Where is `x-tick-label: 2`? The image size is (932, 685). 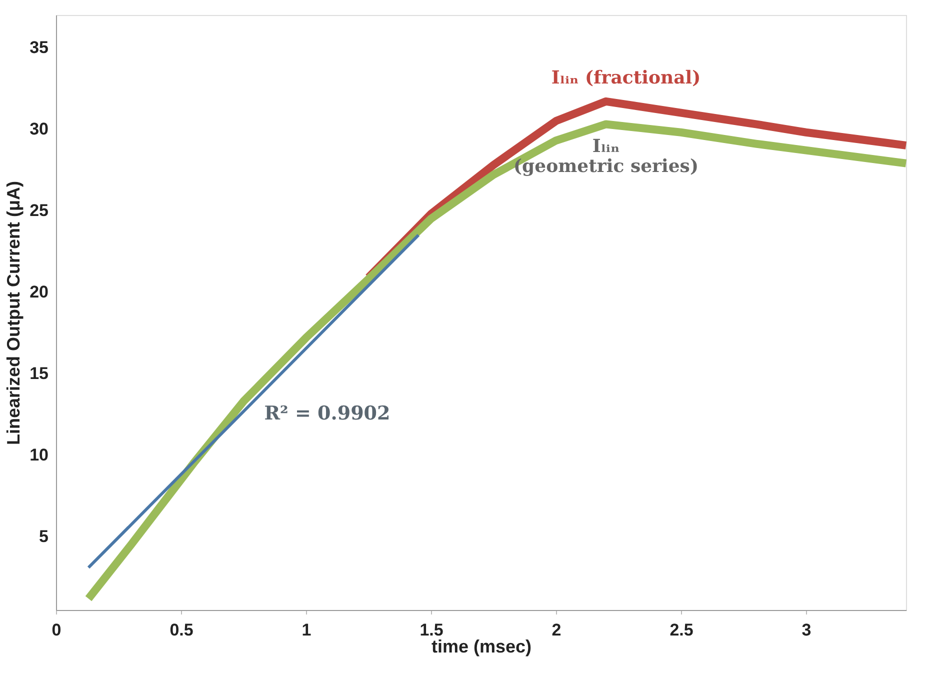 x-tick-label: 2 is located at coordinates (557, 630).